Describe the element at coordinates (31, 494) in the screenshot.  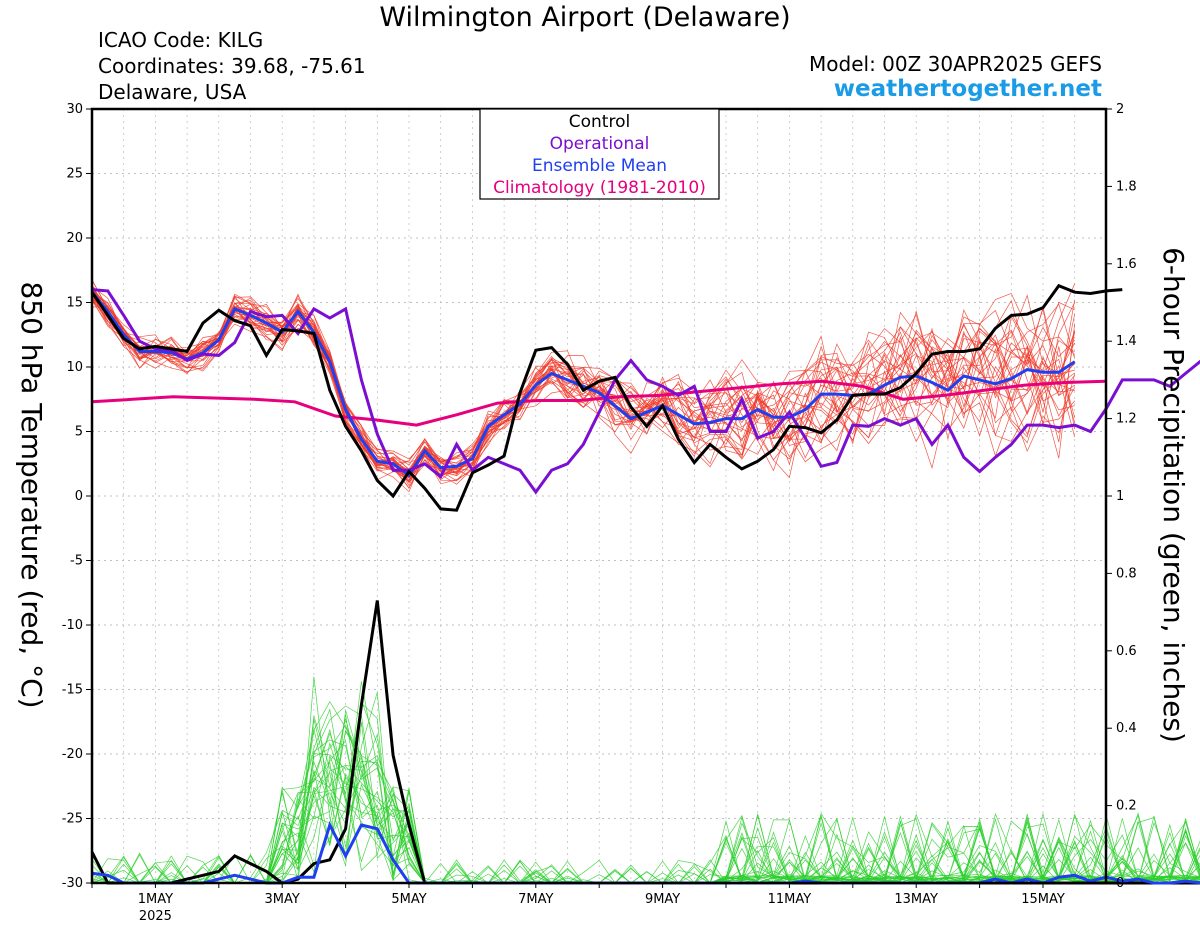
I see `y-axis-label: 850 hPa Temperature (red, °C)` at that location.